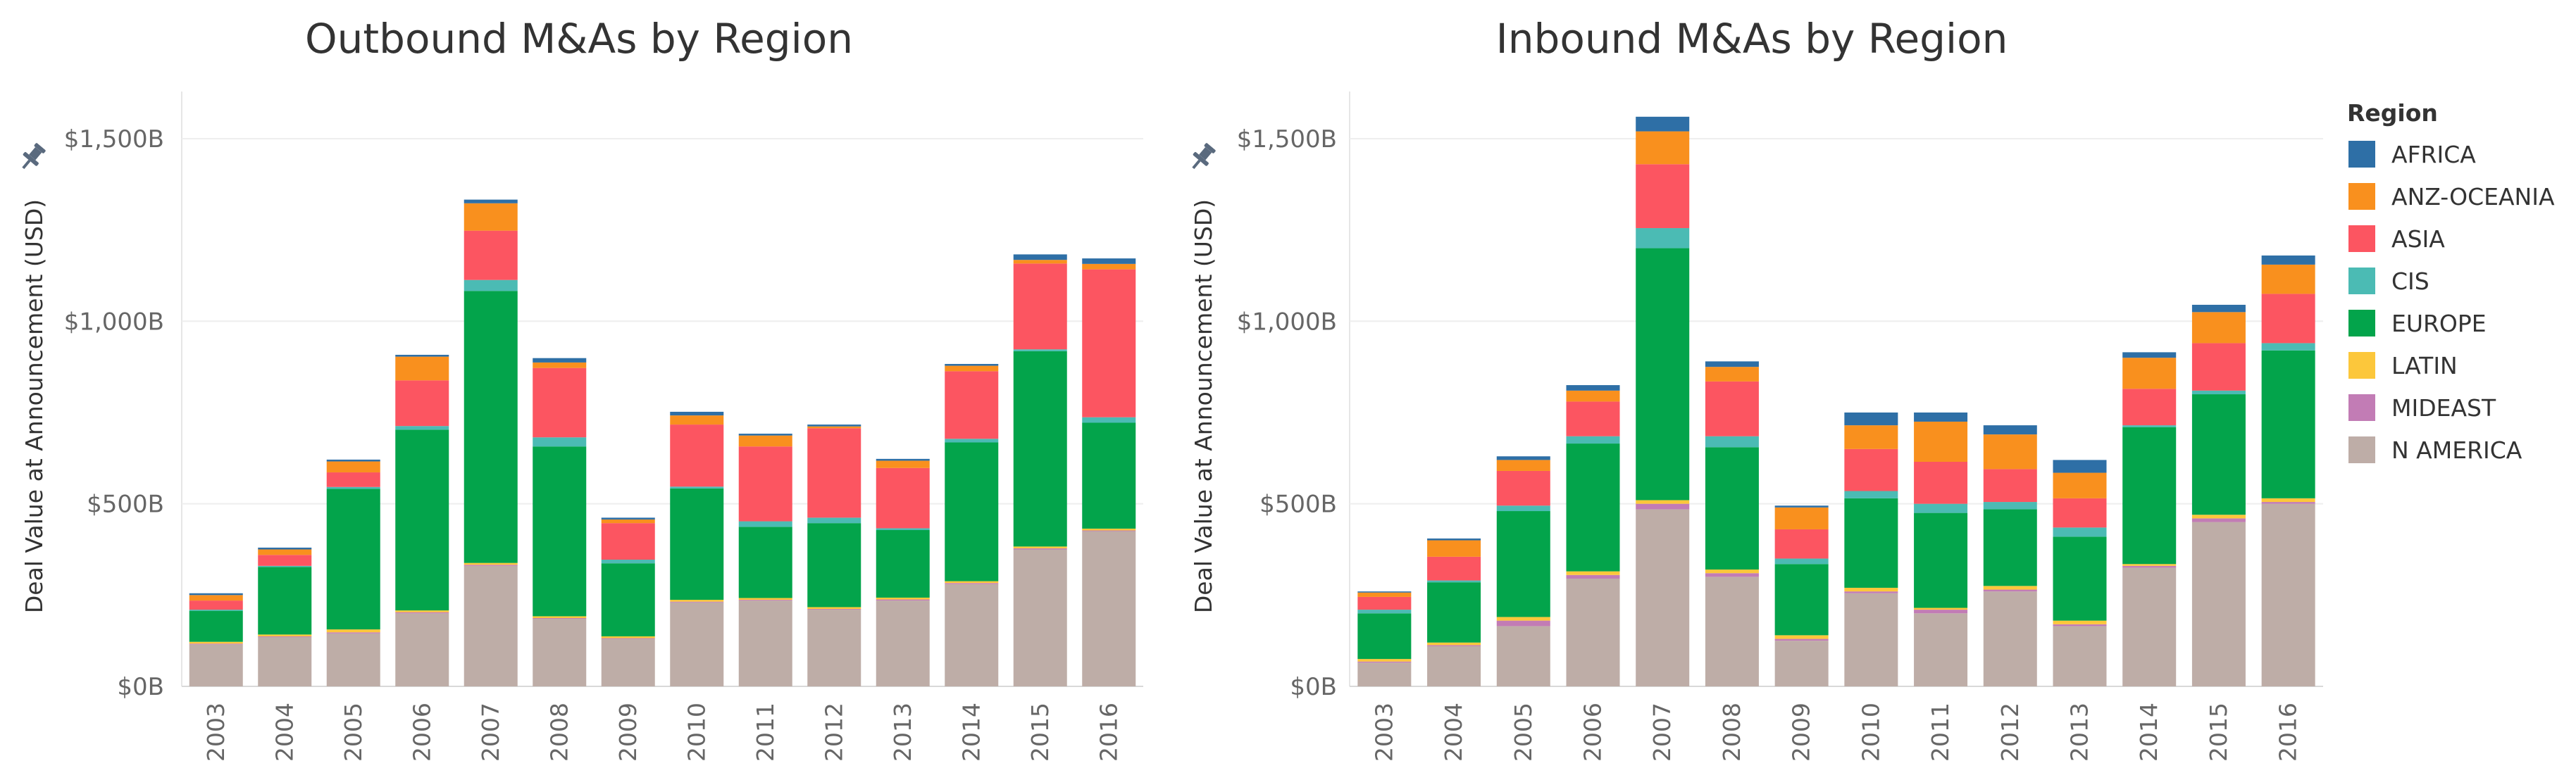 The image size is (2576, 780). Describe the element at coordinates (1040, 262) in the screenshot. I see `outbound-bar-2015-anz-oceania` at that location.